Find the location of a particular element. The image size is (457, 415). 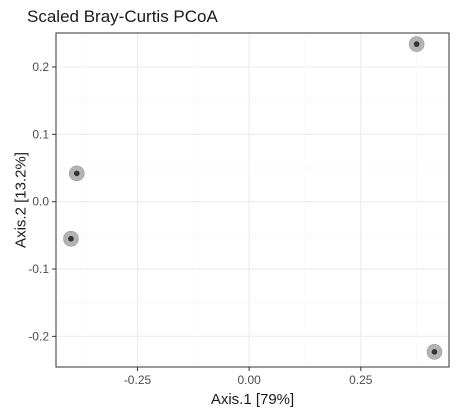

y-tick-label: -0.1 is located at coordinates (38, 269).